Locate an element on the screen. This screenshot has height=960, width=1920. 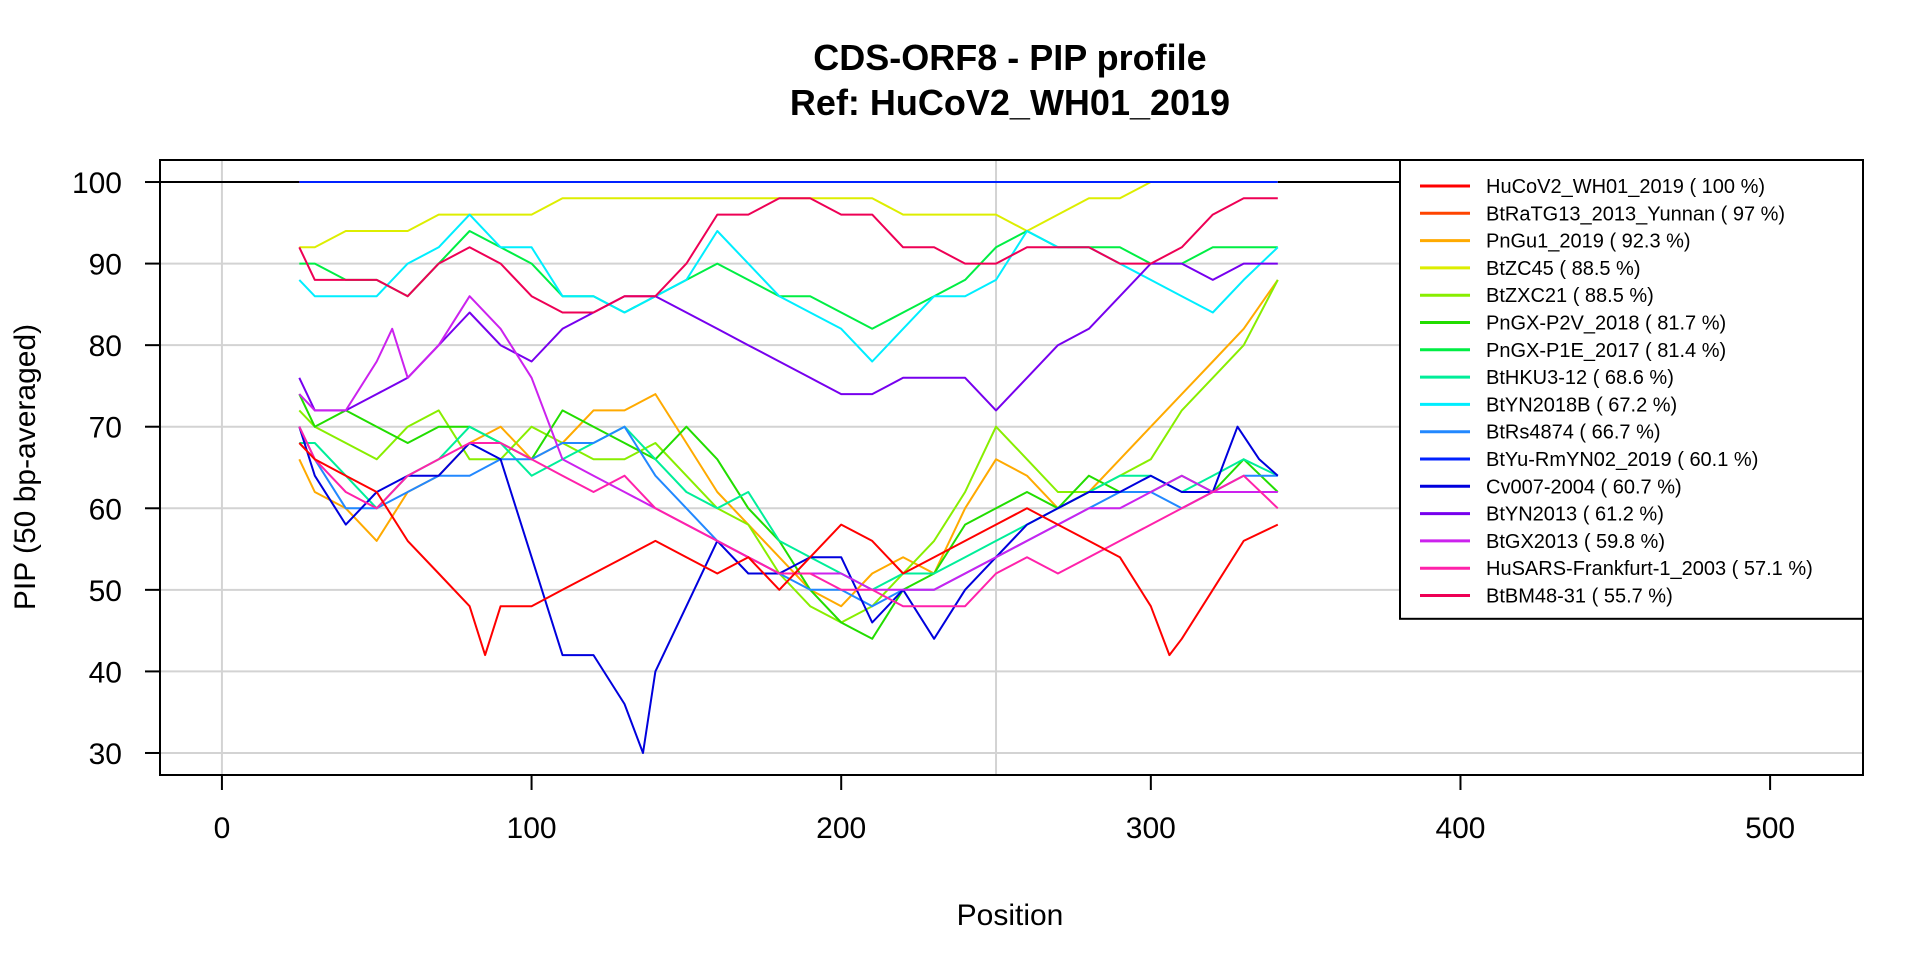
x-tick-label-100: 100 is located at coordinates (532, 828).